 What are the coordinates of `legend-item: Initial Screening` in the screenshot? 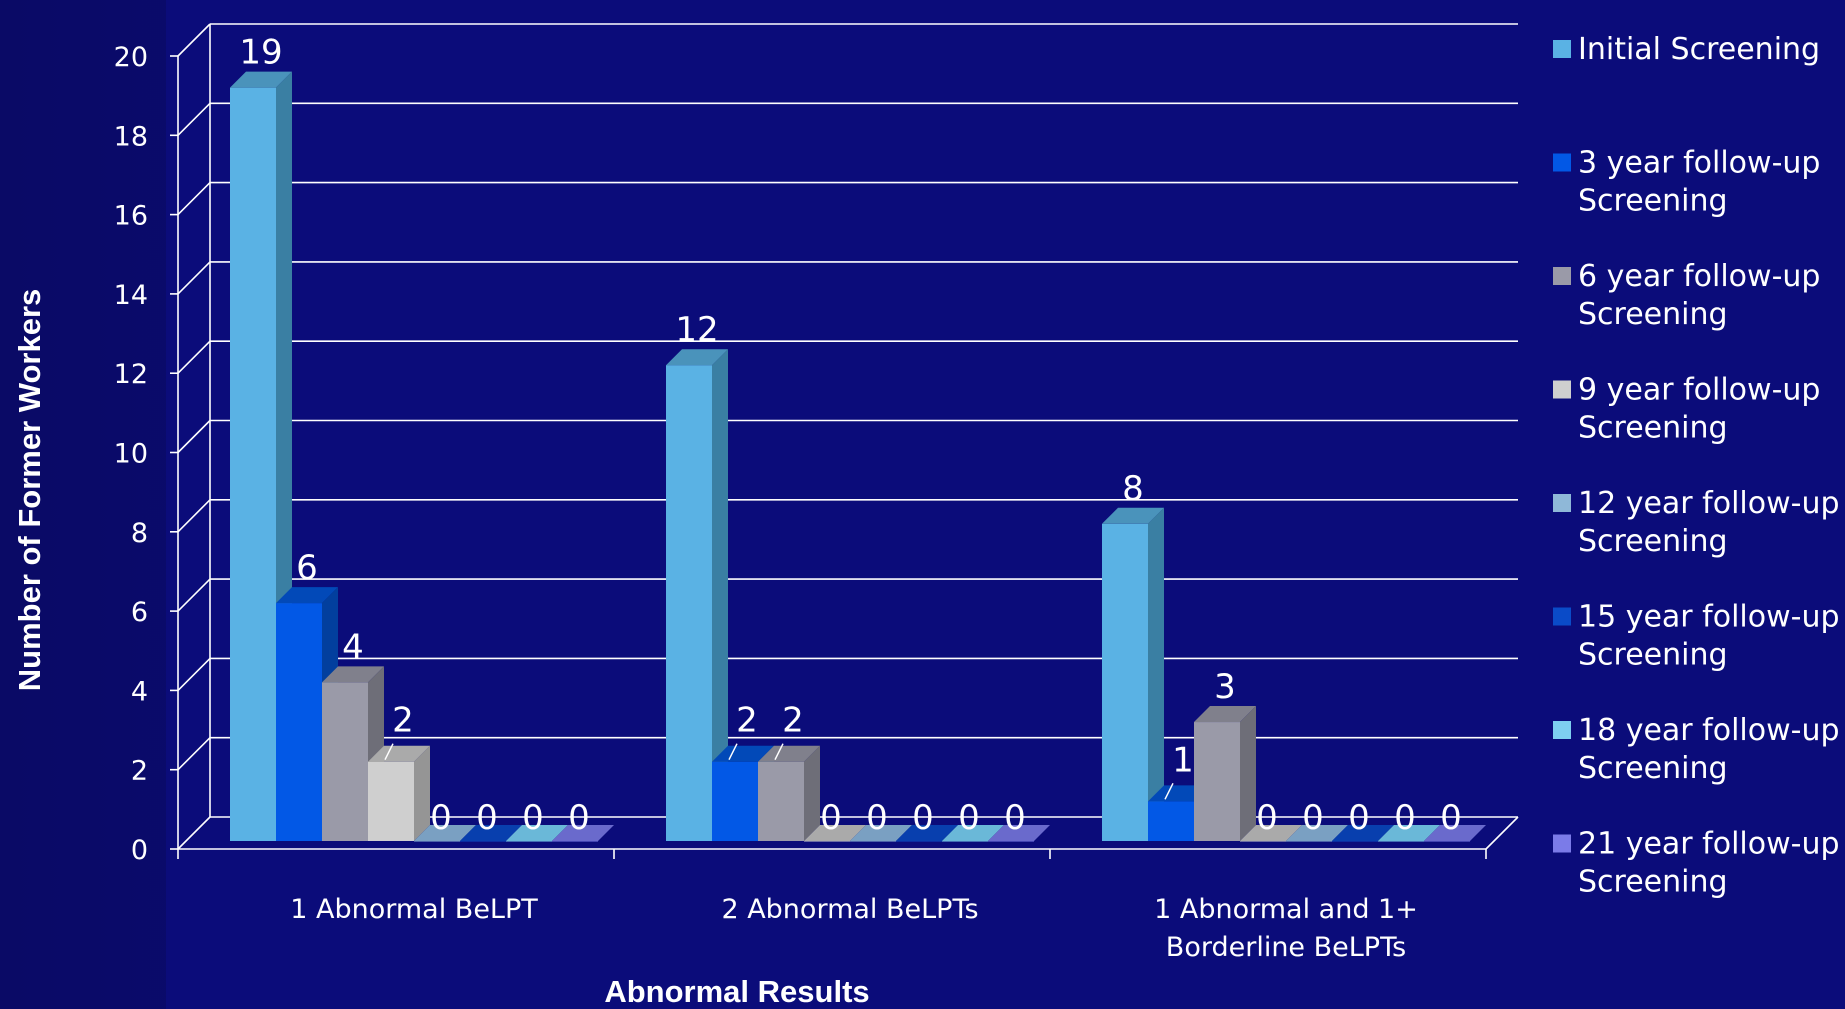 It's located at (1686, 49).